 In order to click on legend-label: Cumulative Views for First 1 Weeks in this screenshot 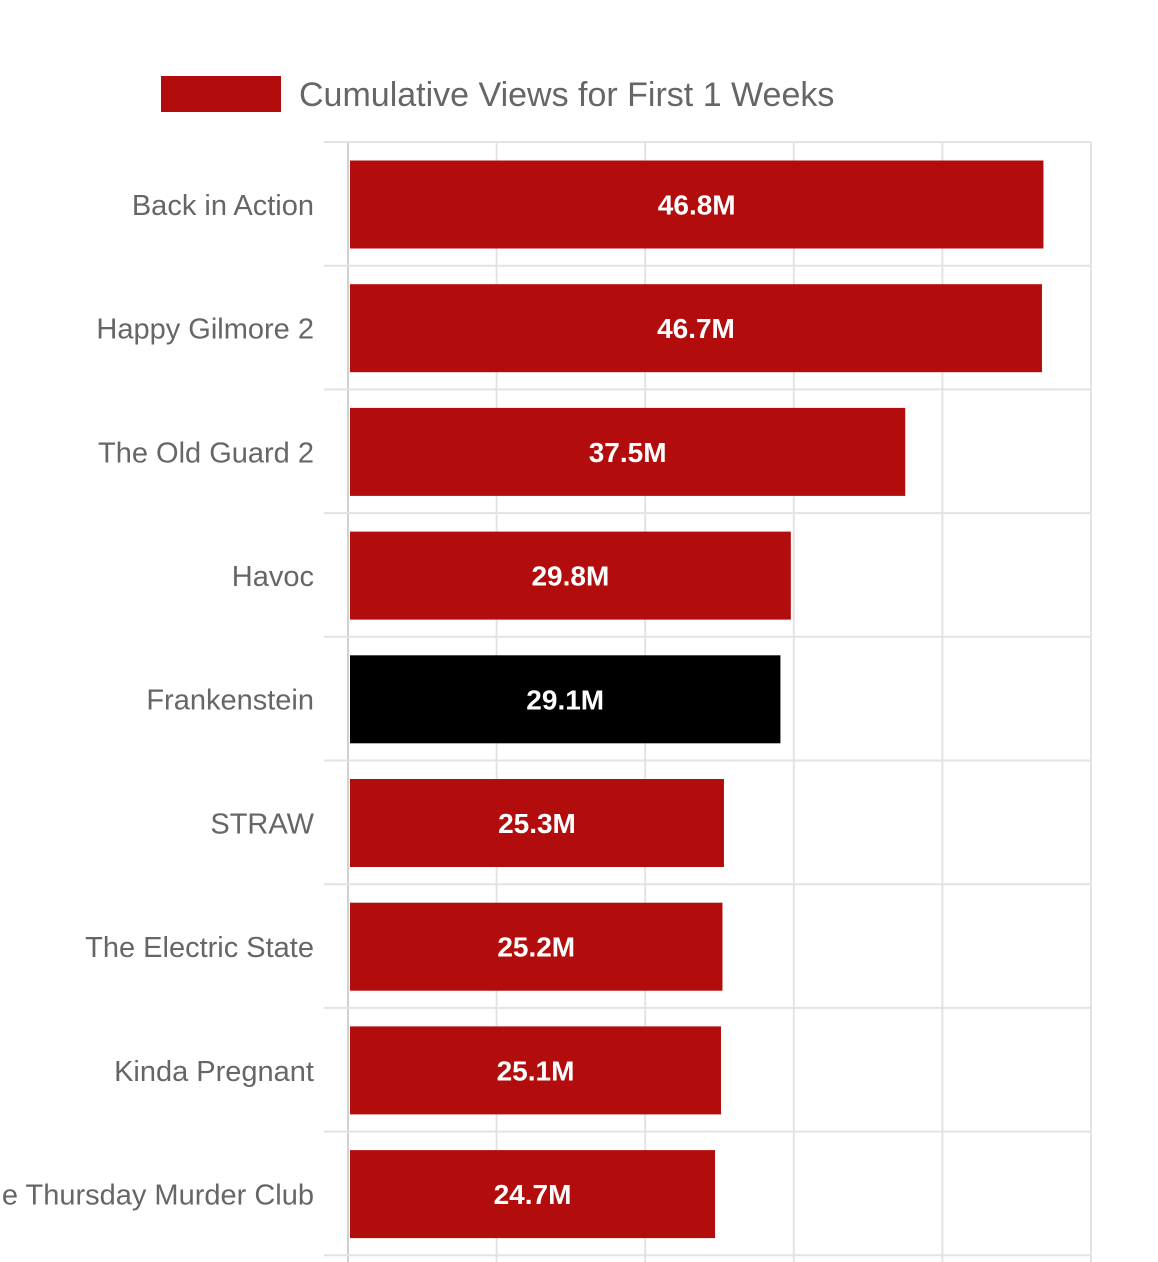, I will do `click(566, 95)`.